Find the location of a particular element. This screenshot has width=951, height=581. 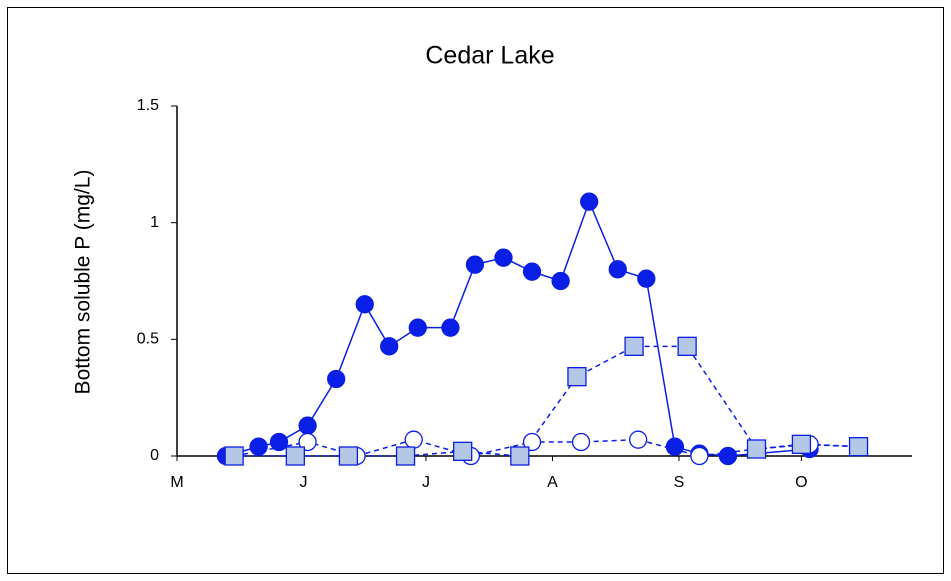

chart-title: Cedar Lake is located at coordinates (489, 56).